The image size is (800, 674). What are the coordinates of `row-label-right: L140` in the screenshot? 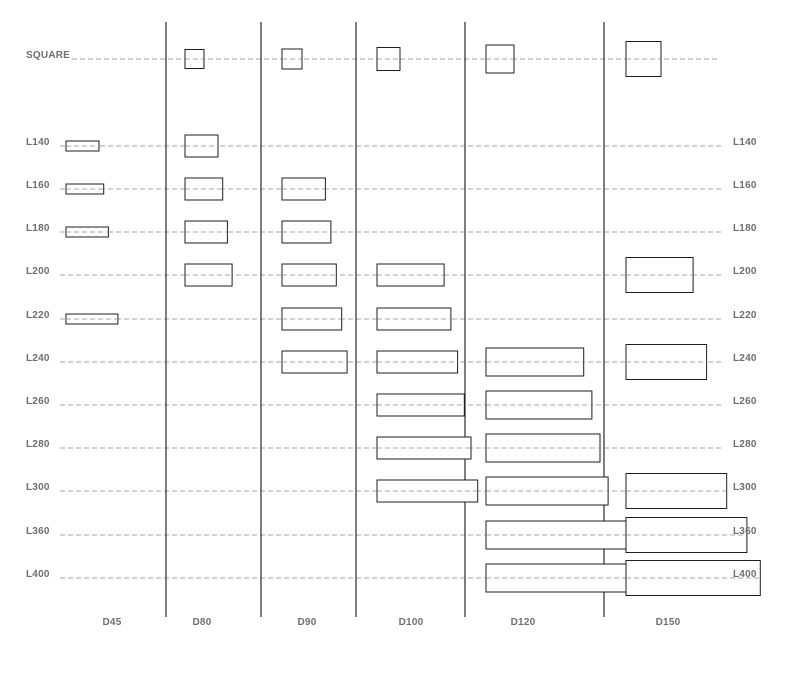 It's located at (745, 142).